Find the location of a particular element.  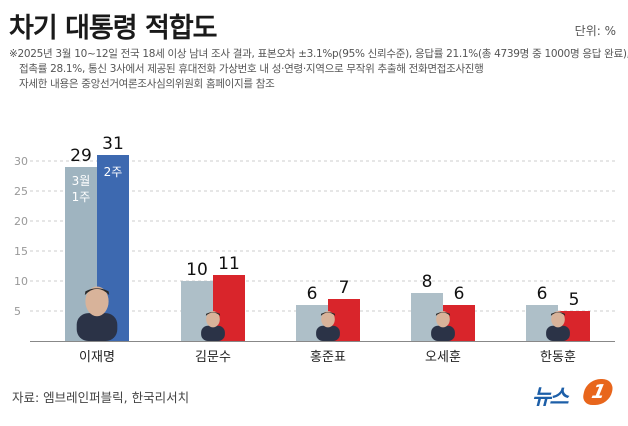

value-label-week2: 11 is located at coordinates (229, 264).